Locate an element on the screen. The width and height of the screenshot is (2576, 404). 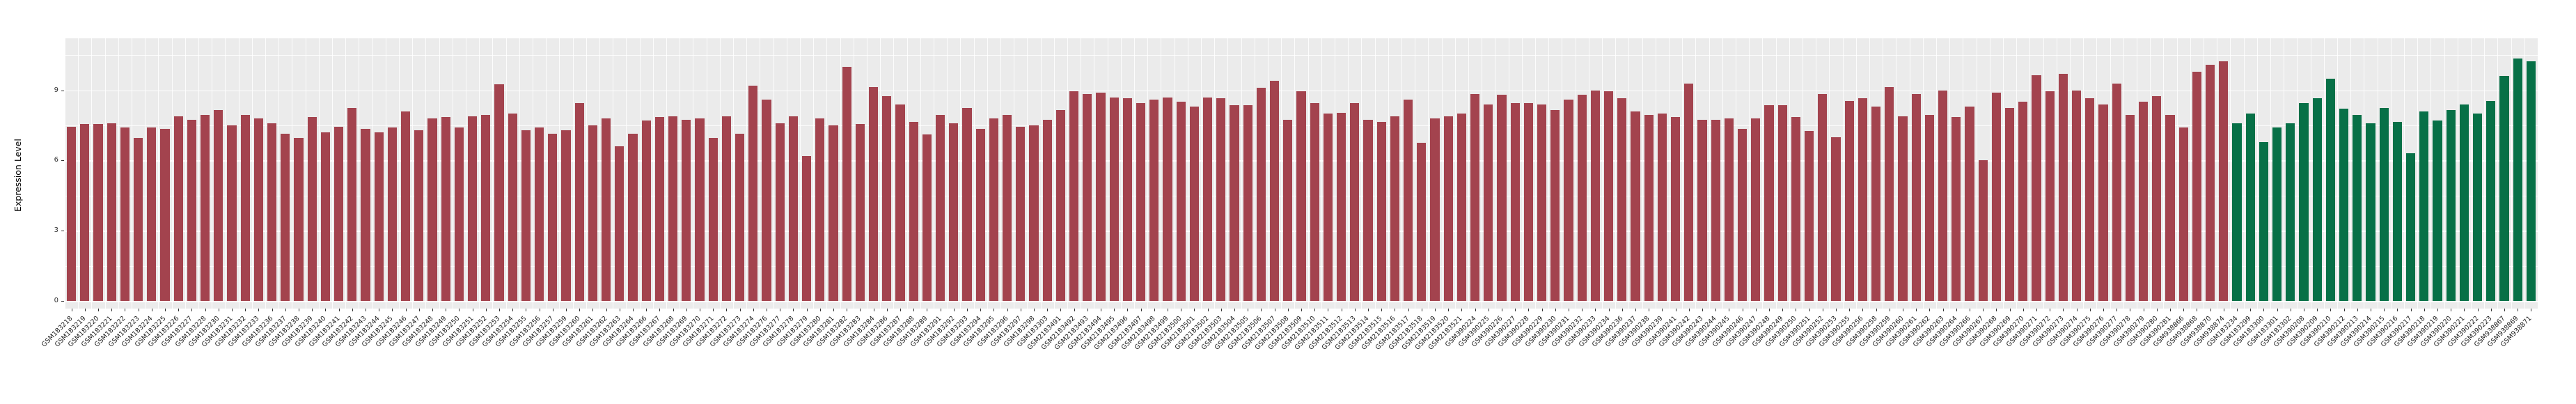
y-tick-label: 0 is located at coordinates (56, 300).